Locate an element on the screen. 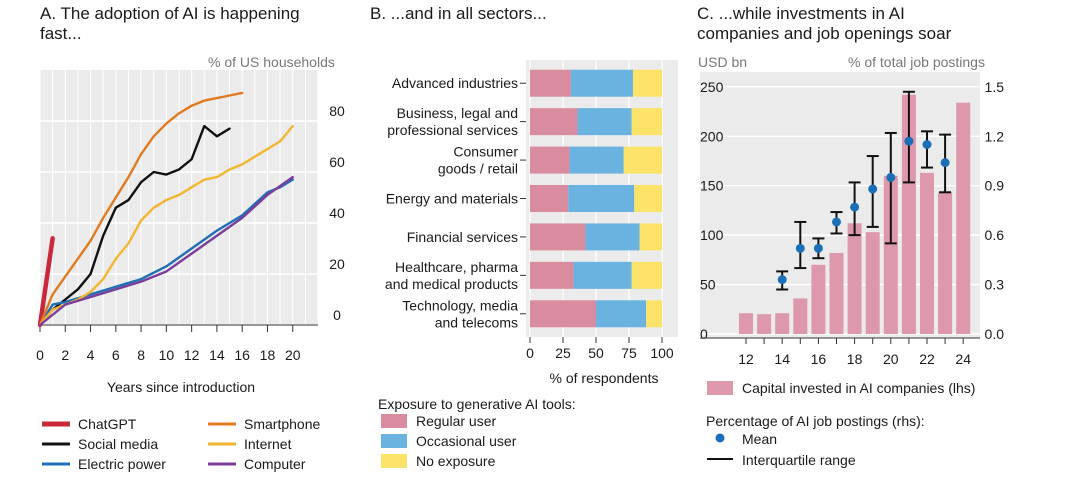 This screenshot has height=488, width=1080. panel-c-left-unit: USD bn is located at coordinates (723, 62).